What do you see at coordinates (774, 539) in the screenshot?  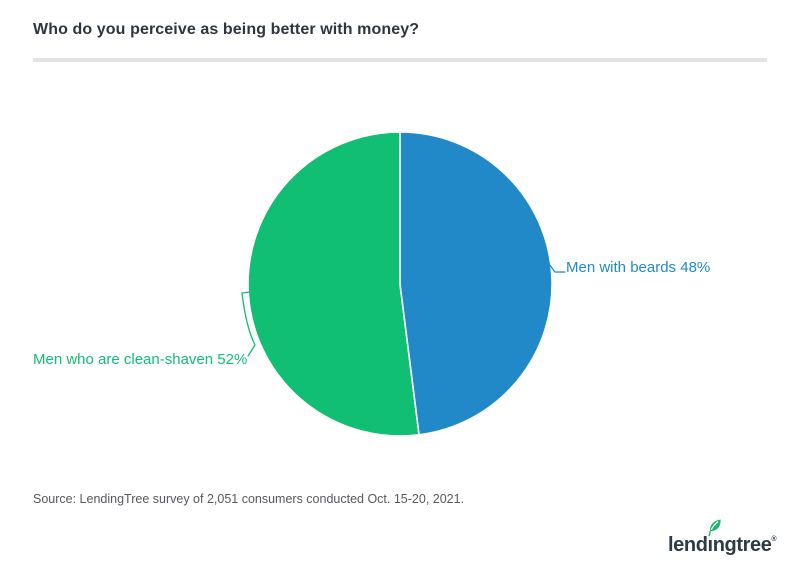 I see `registered-trademark: ®` at bounding box center [774, 539].